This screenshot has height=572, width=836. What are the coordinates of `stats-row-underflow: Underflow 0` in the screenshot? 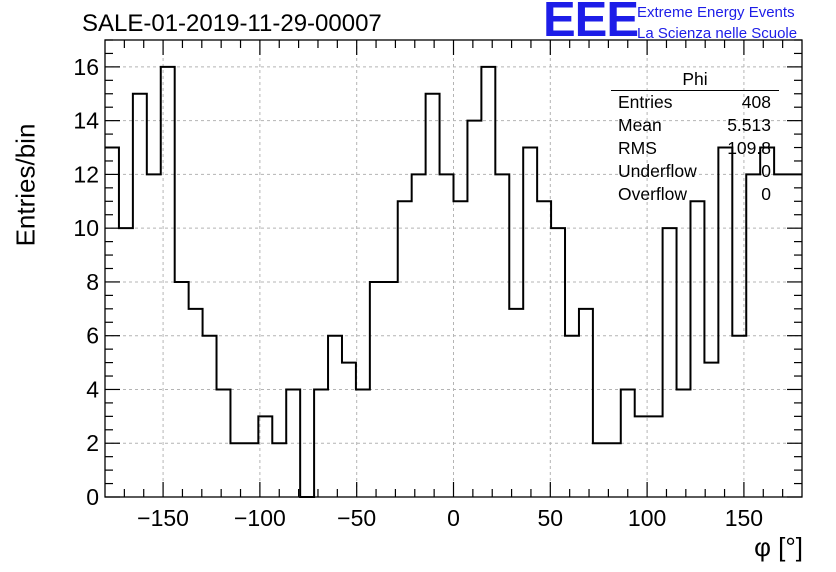 It's located at (695, 171).